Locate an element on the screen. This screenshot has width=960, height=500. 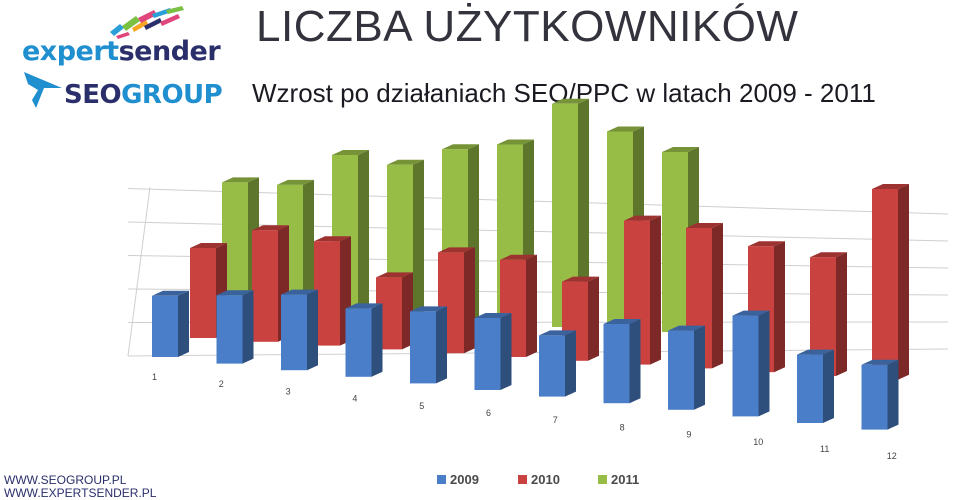
svg-text: 2009 is located at coordinates (464, 479).